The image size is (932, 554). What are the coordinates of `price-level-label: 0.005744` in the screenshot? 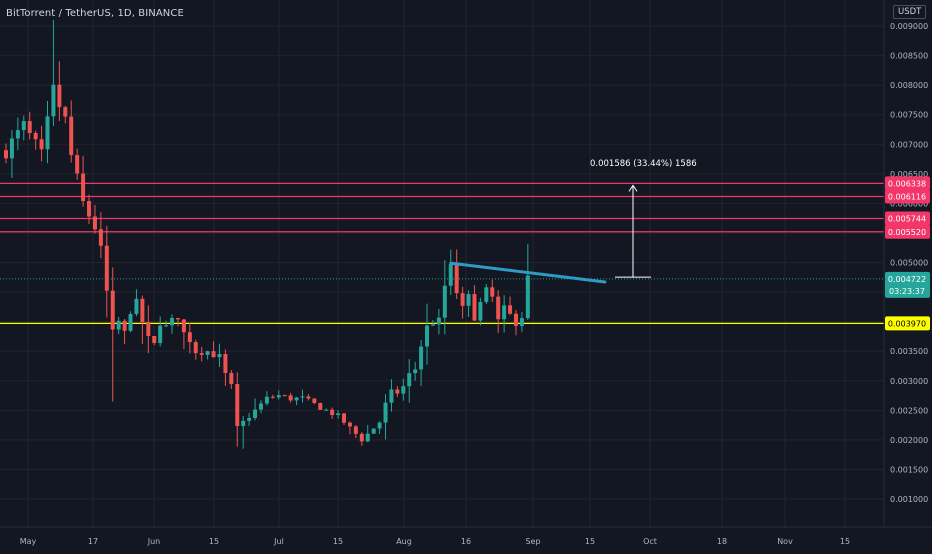 It's located at (907, 219).